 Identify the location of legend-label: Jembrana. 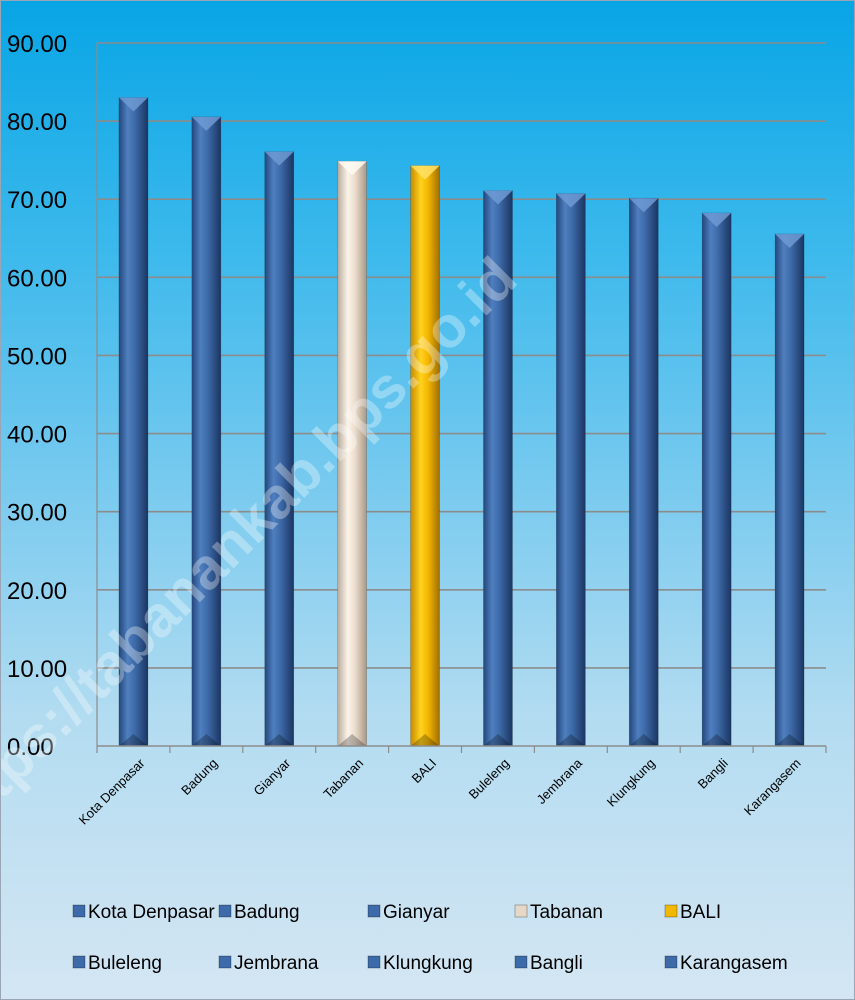
(276, 963).